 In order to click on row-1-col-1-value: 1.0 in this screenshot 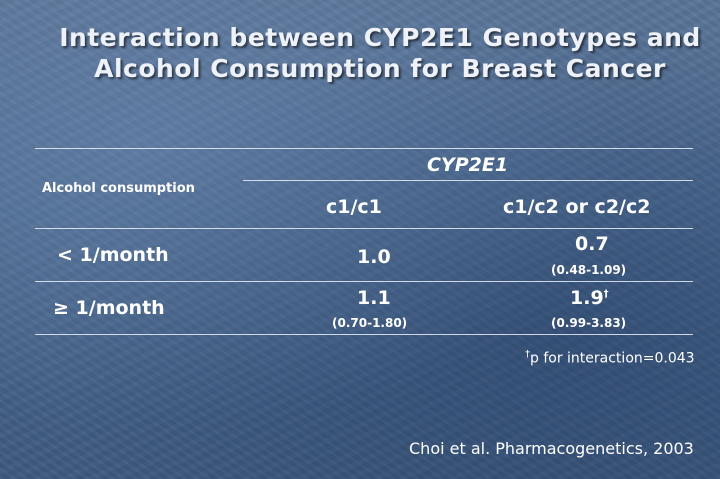, I will do `click(374, 257)`.